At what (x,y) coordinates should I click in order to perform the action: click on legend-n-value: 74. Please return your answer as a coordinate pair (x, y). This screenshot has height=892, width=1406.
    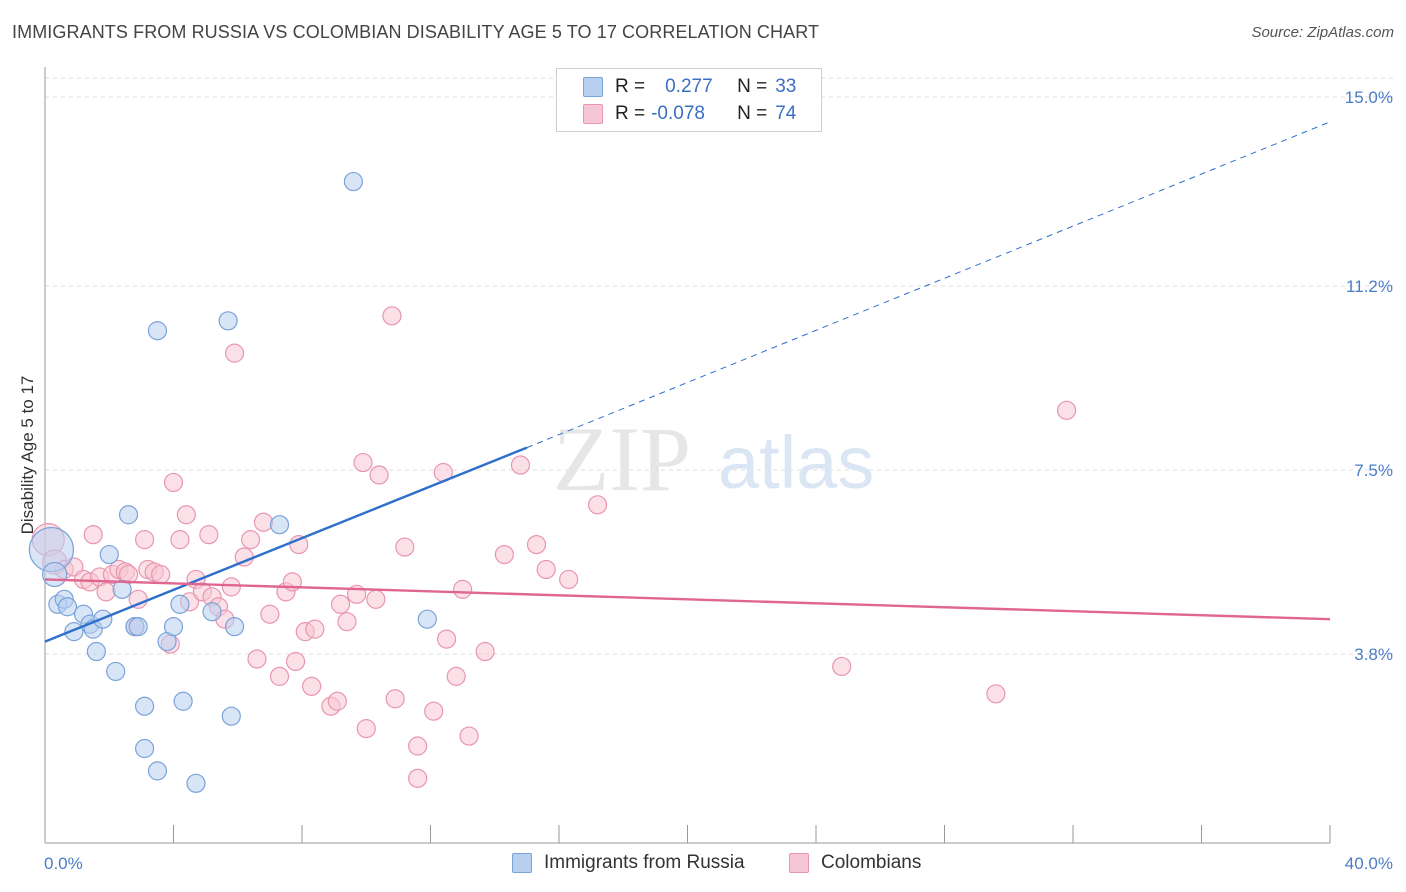
    Looking at the image, I should click on (786, 113).